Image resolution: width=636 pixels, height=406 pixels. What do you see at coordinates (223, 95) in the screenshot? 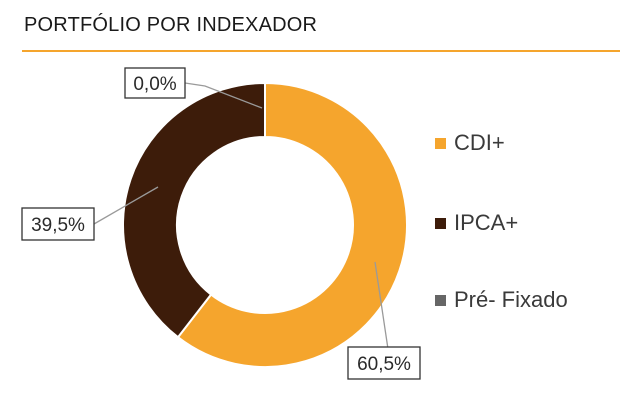
I see `leader-line-pre` at bounding box center [223, 95].